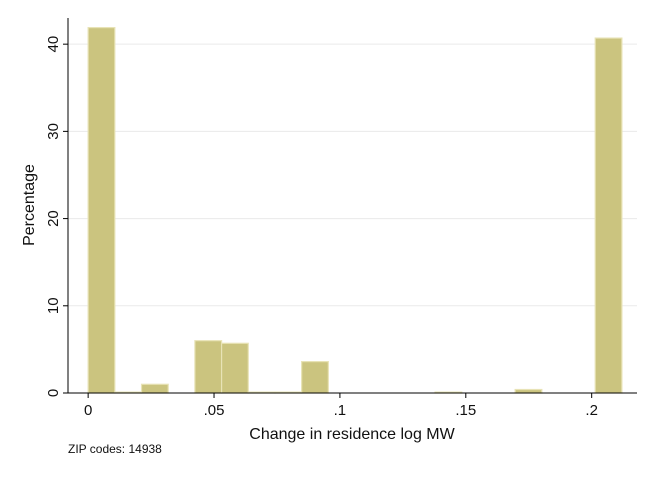  Describe the element at coordinates (53, 218) in the screenshot. I see `y-tick-label-20: 20` at that location.